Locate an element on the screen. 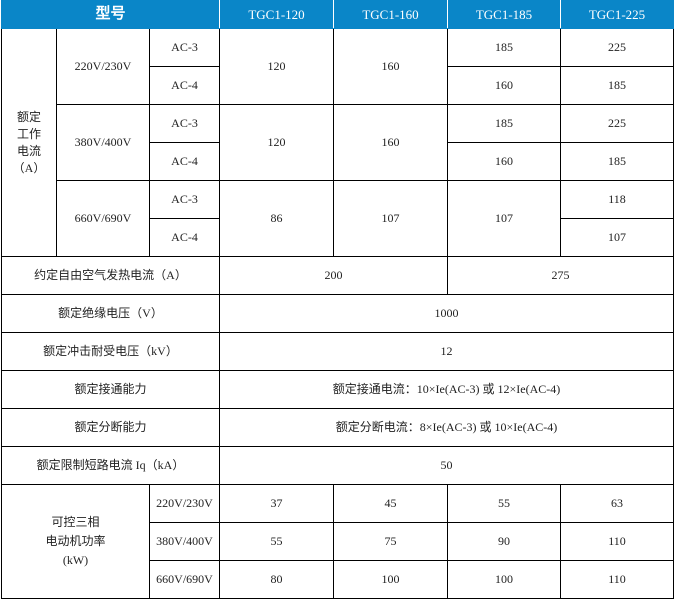 This screenshot has height=614, width=674. model-header: TGC1-160 is located at coordinates (390, 14).